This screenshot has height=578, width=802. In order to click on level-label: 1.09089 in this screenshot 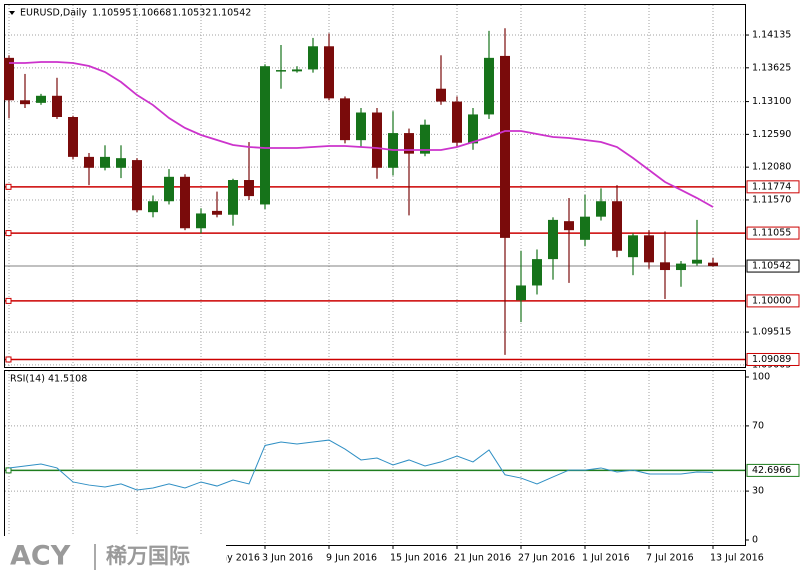, I will do `click(771, 359)`.